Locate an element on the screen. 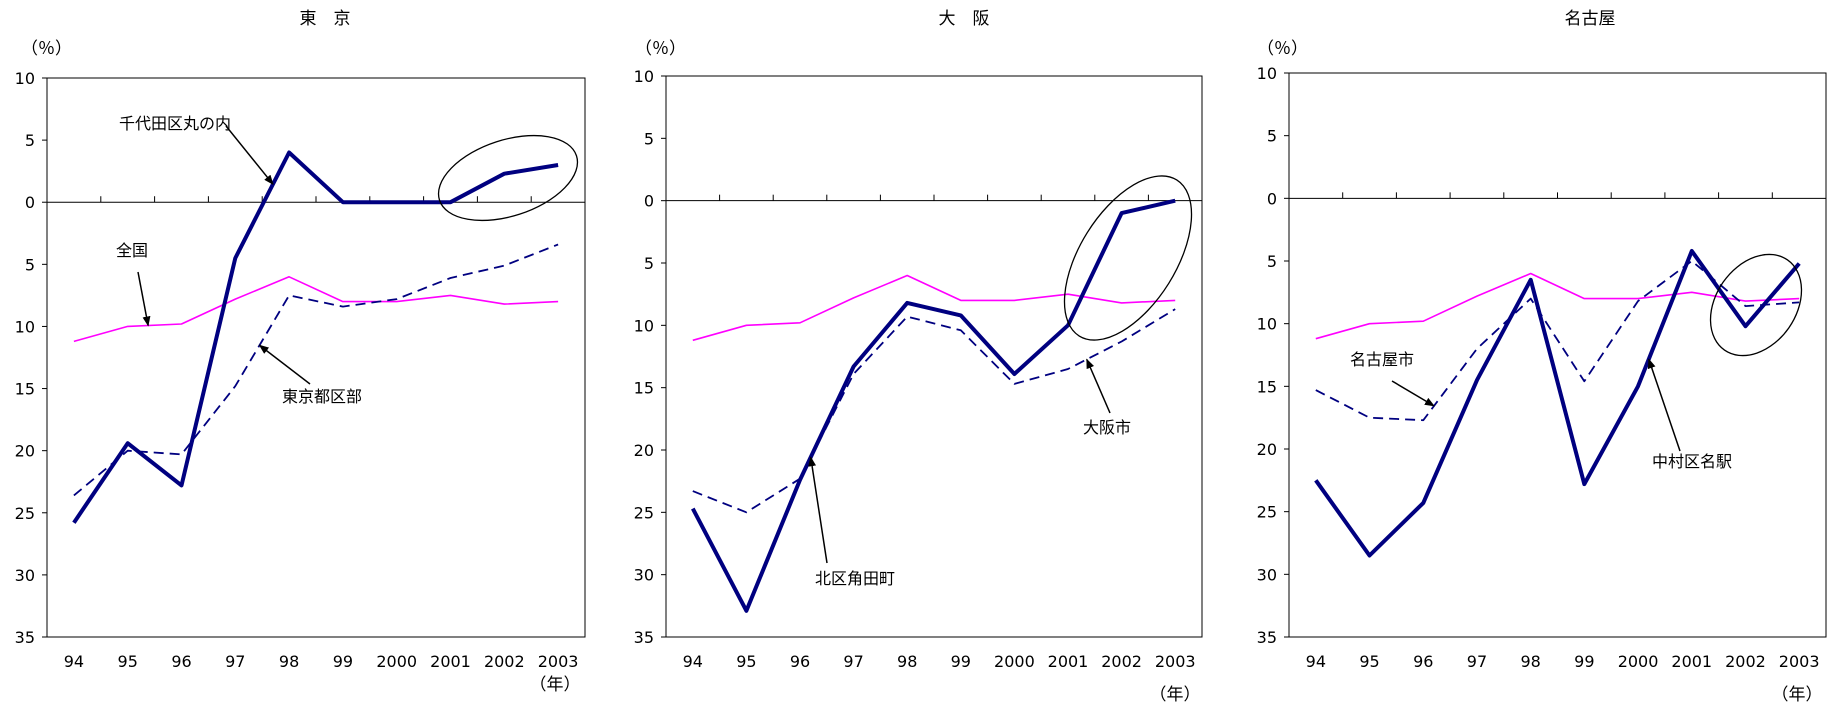 Image resolution: width=1829 pixels, height=709 pixels. callout-label: 名古屋市 is located at coordinates (1382, 359).